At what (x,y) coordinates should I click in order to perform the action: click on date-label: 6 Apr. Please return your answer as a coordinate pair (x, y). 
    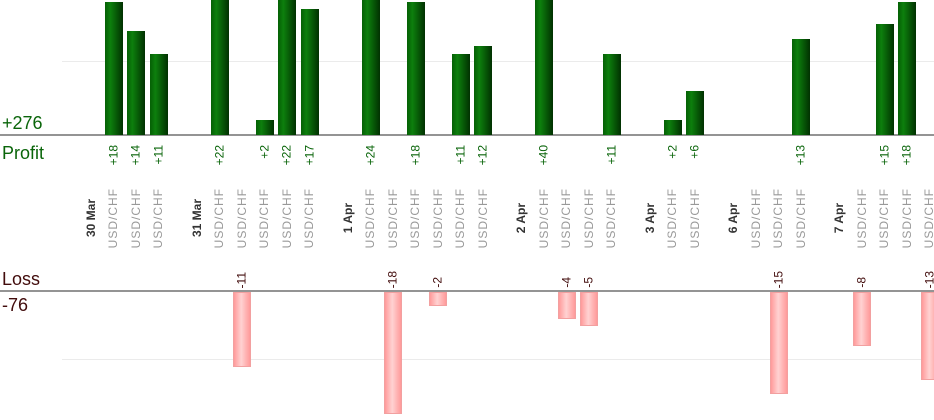
    Looking at the image, I should click on (733, 218).